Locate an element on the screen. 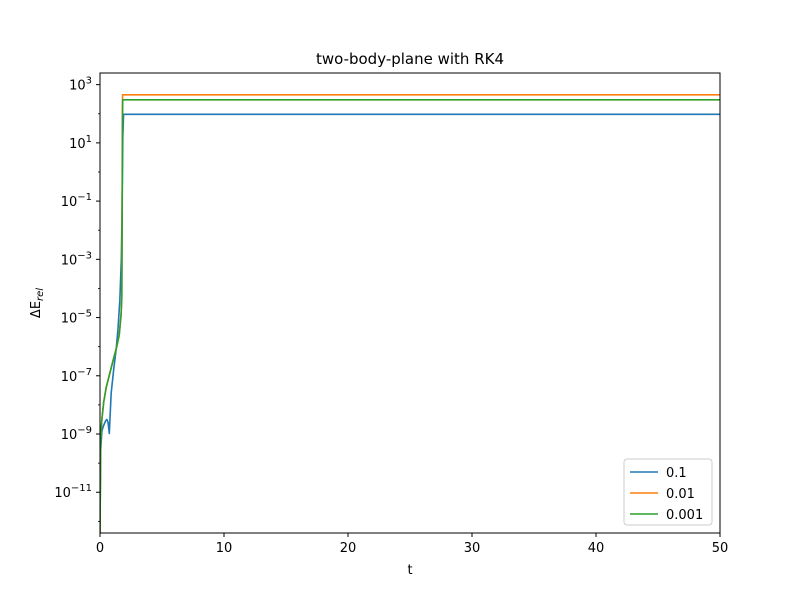 Image resolution: width=800 pixels, height=600 pixels. y-tick-label: 10⁻⁹ is located at coordinates (76, 434).